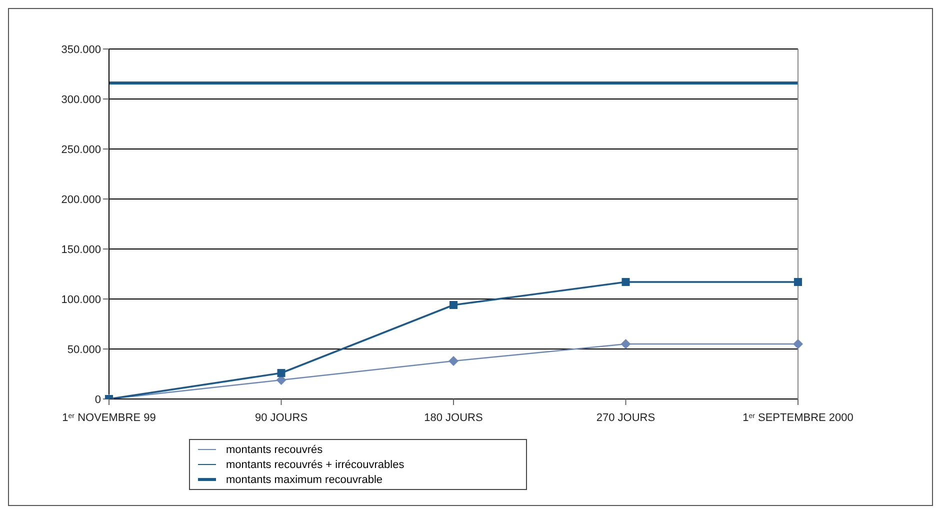 The height and width of the screenshot is (516, 943). I want to click on y-tick-label: 100.000, so click(81, 300).